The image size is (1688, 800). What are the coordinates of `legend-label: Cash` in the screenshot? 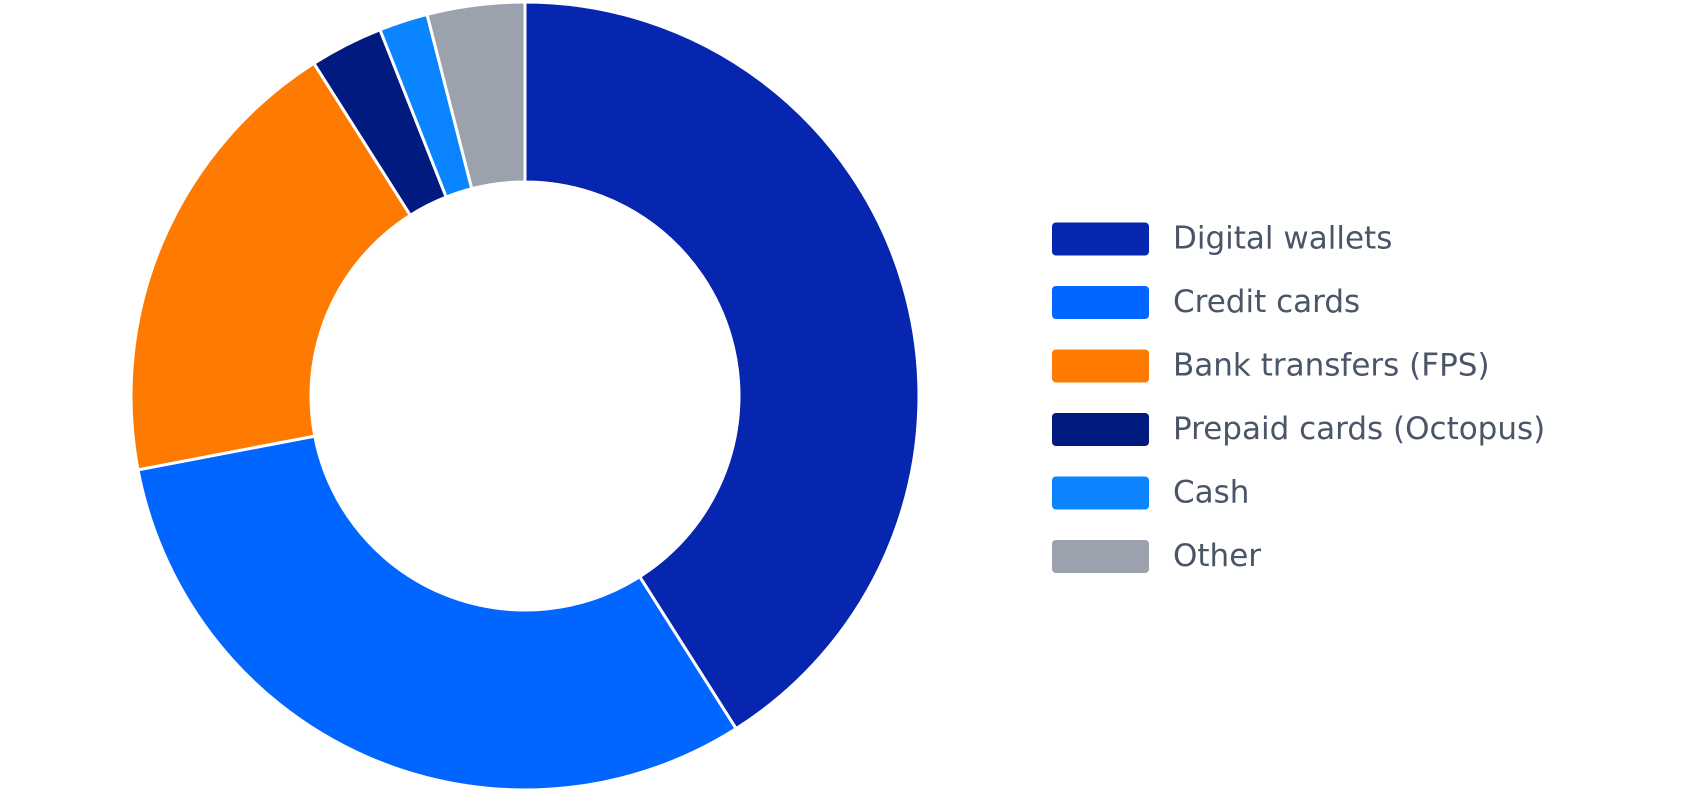 It's located at (1211, 493).